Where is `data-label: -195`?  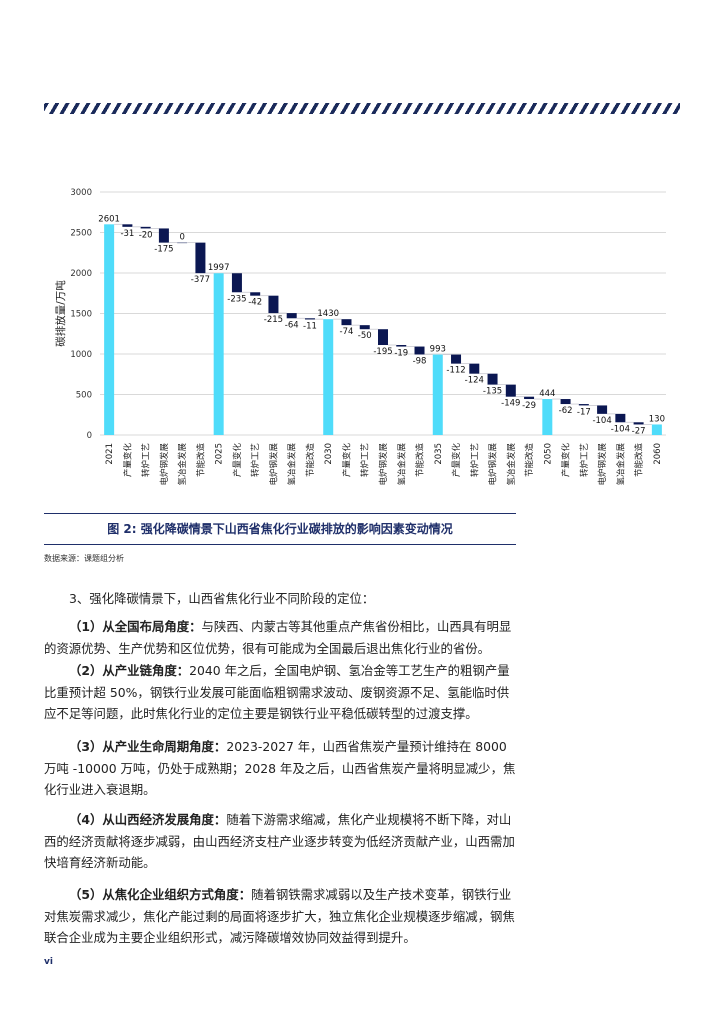 data-label: -195 is located at coordinates (382, 352).